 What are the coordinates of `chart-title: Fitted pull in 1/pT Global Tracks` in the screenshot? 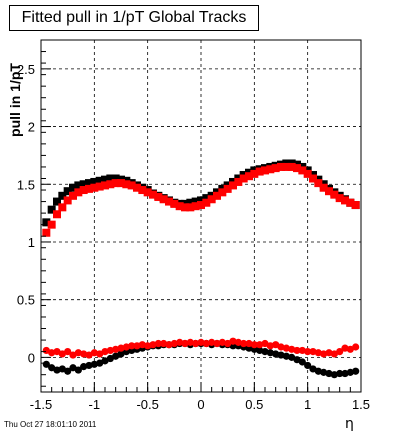 It's located at (134, 18).